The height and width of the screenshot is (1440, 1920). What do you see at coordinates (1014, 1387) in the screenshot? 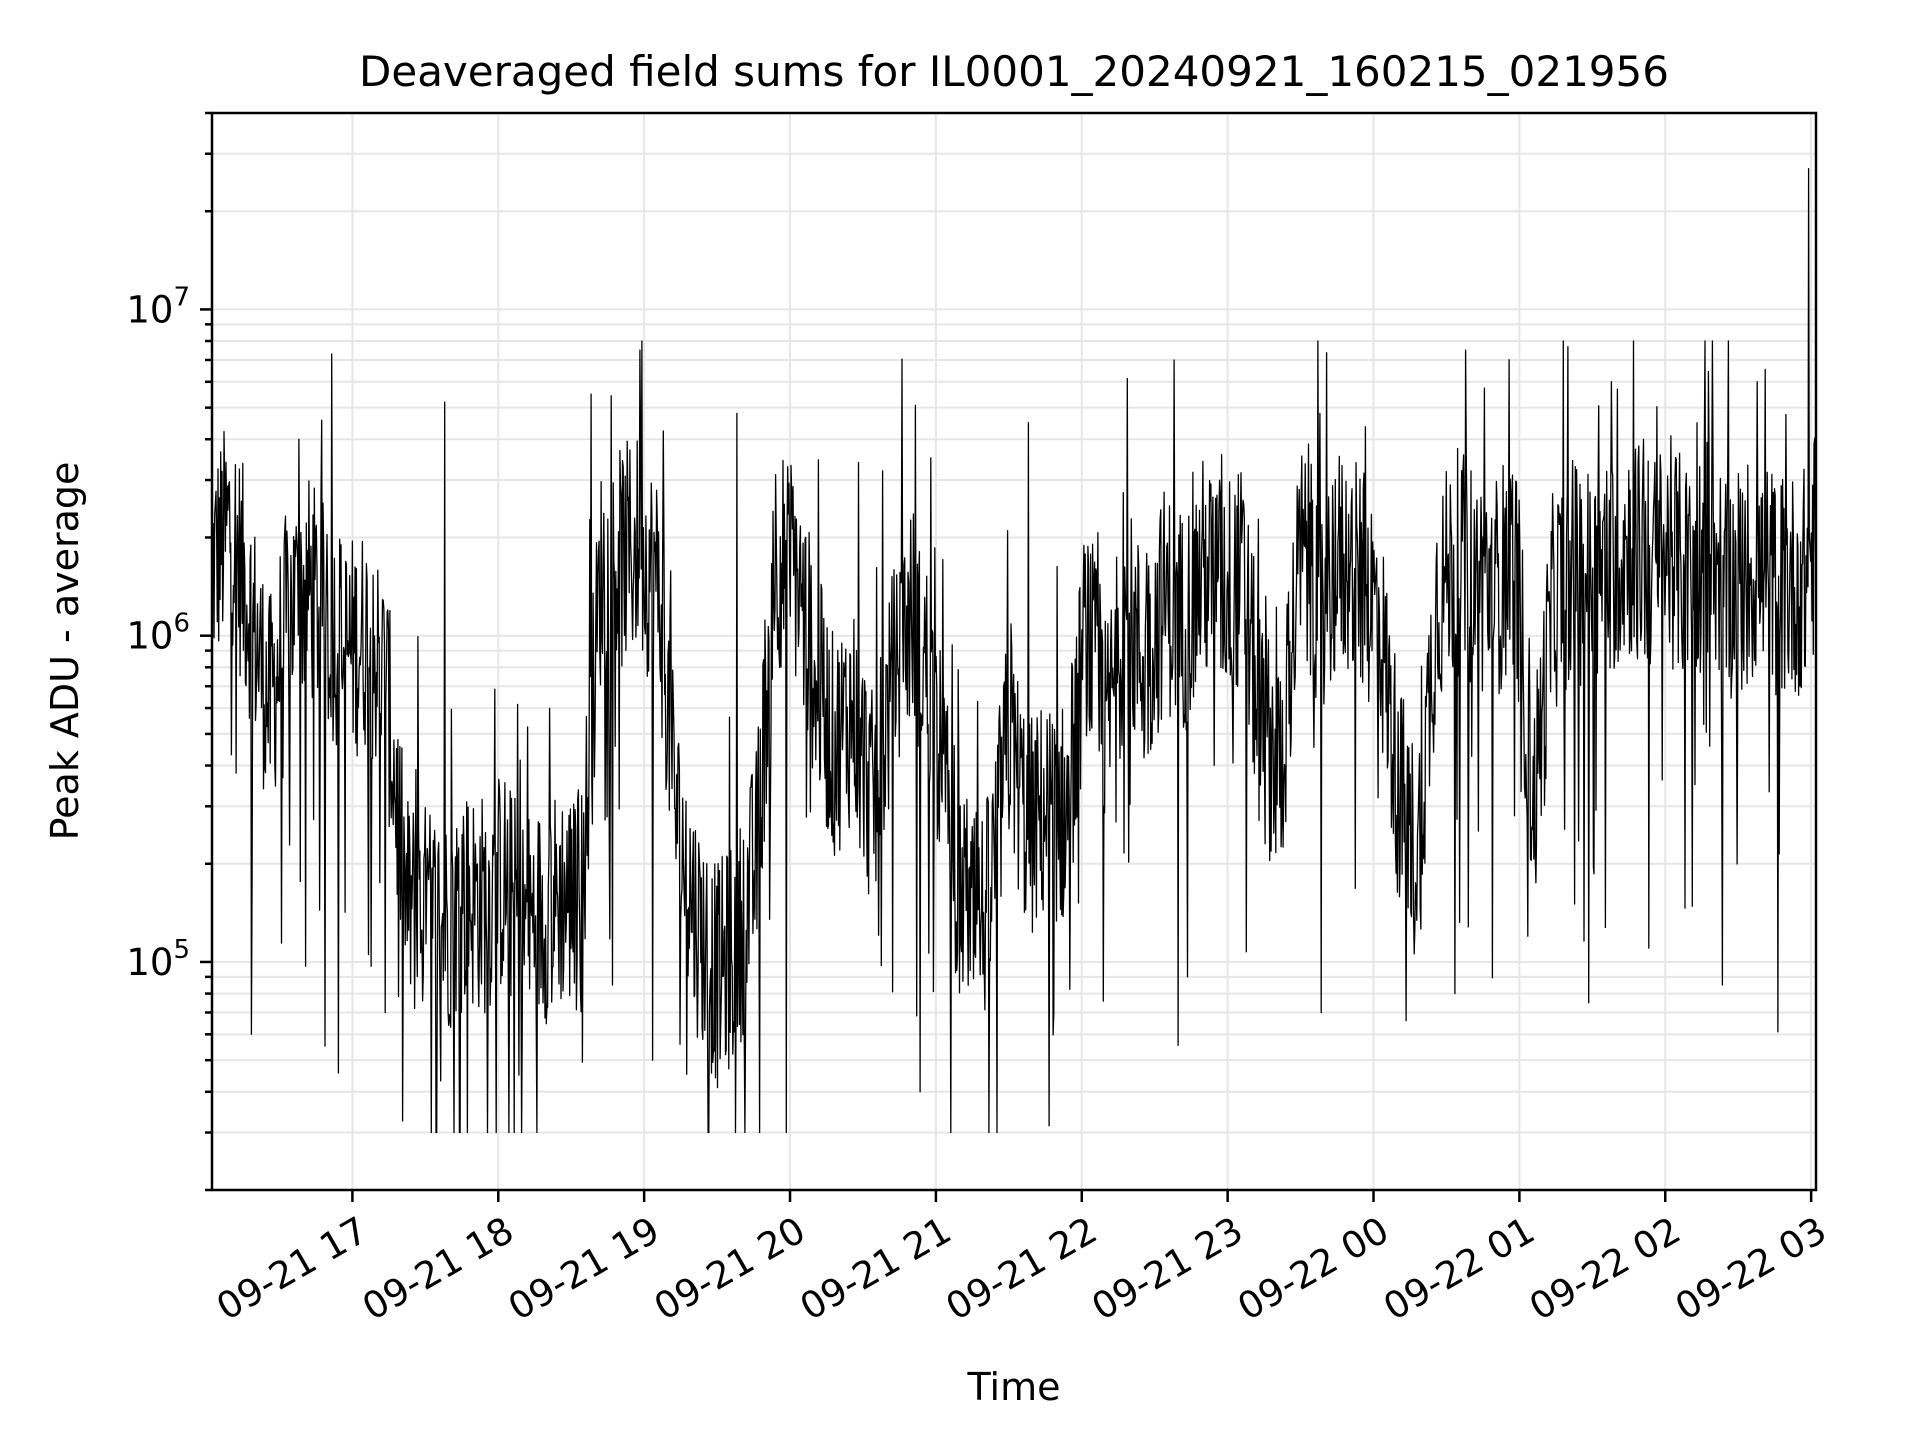
I see `x-axis-label: Time` at bounding box center [1014, 1387].